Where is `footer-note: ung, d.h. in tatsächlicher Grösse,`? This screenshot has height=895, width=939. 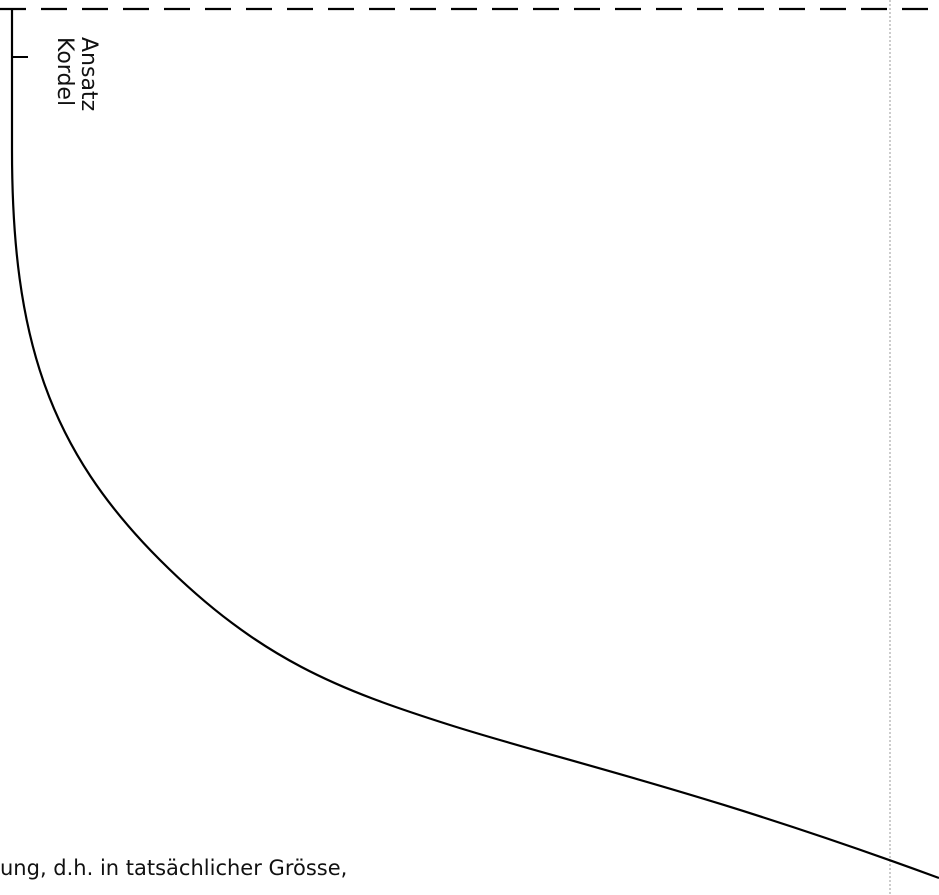 footer-note: ung, d.h. in tatsächlicher Grösse, is located at coordinates (174, 868).